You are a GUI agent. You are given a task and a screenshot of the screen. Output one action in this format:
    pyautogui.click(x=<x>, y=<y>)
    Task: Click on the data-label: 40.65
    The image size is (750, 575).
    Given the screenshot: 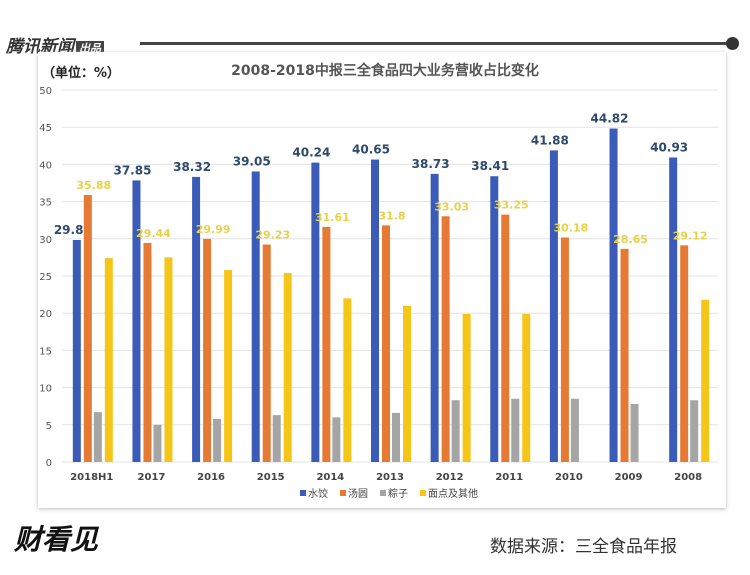 What is the action you would take?
    pyautogui.click(x=371, y=150)
    